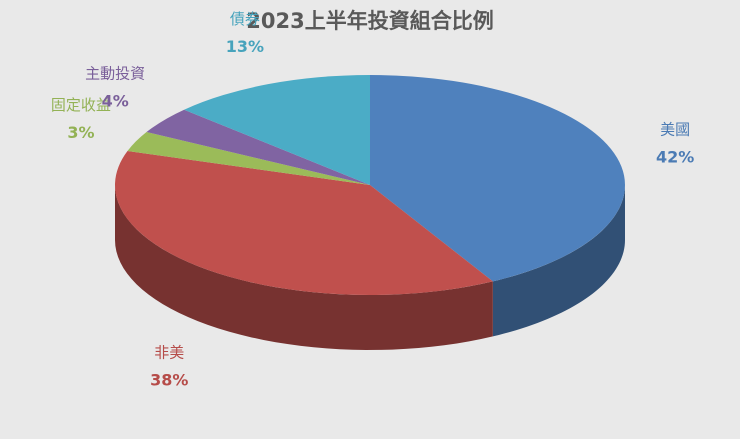 The width and height of the screenshot is (740, 439). Describe the element at coordinates (245, 19) in the screenshot. I see `category-label: 債券` at that location.